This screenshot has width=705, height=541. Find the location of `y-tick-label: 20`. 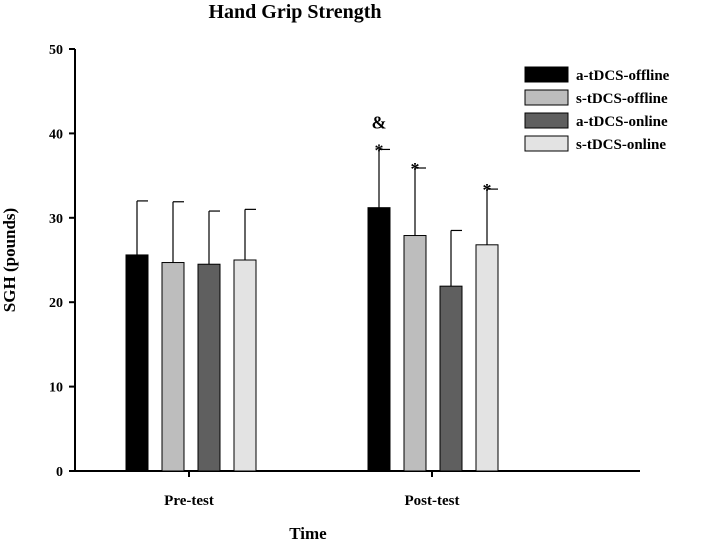

y-tick-label: 20 is located at coordinates (56, 303).